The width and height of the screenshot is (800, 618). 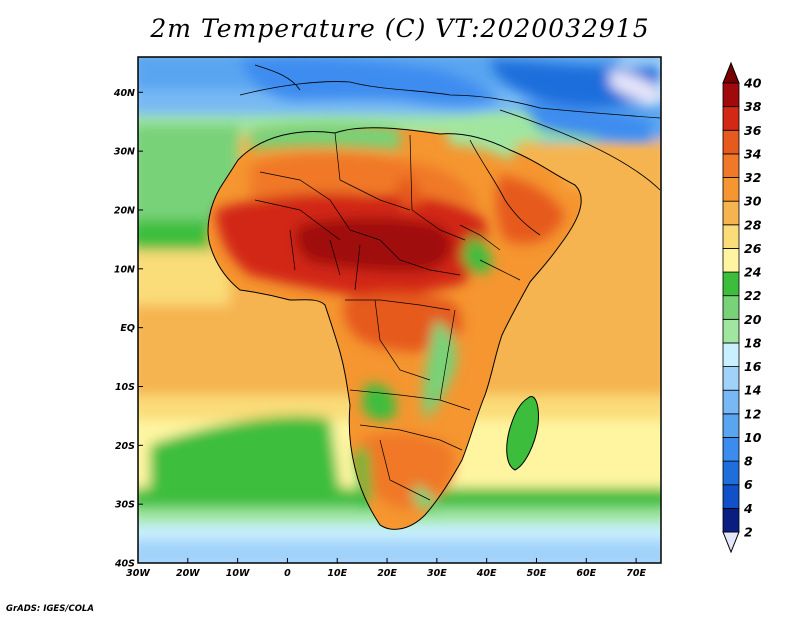 I want to click on longitude-axis: 30W 20W 10W 0 10E 20E 30E 40E 50E 60E 70E, so click(x=386, y=568).